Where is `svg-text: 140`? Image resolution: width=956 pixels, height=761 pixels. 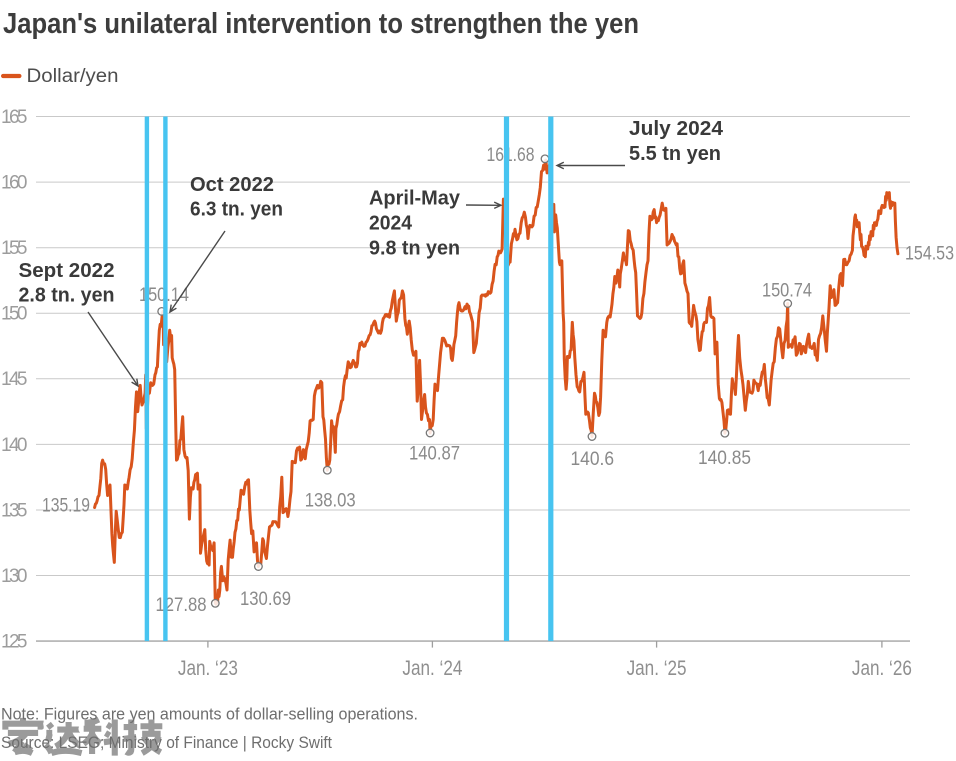
svg-text: 140 is located at coordinates (14, 445).